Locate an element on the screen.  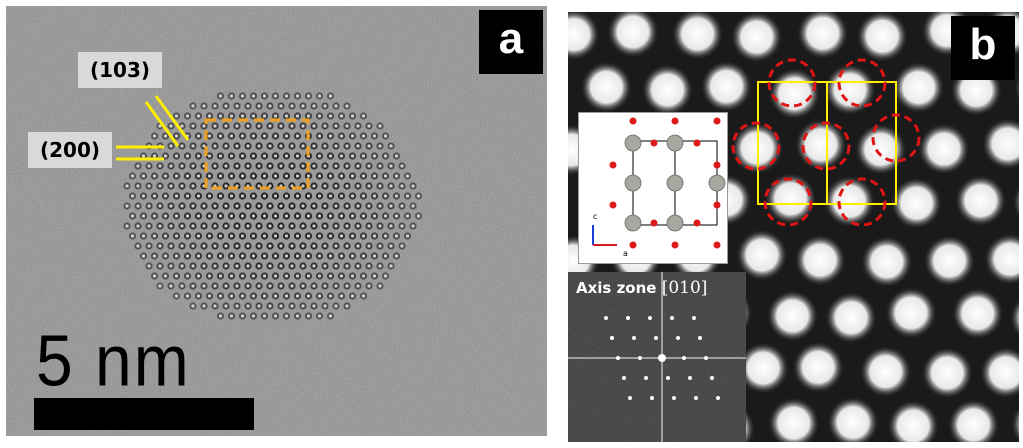
fft-diffraction-pattern is located at coordinates (657, 357).